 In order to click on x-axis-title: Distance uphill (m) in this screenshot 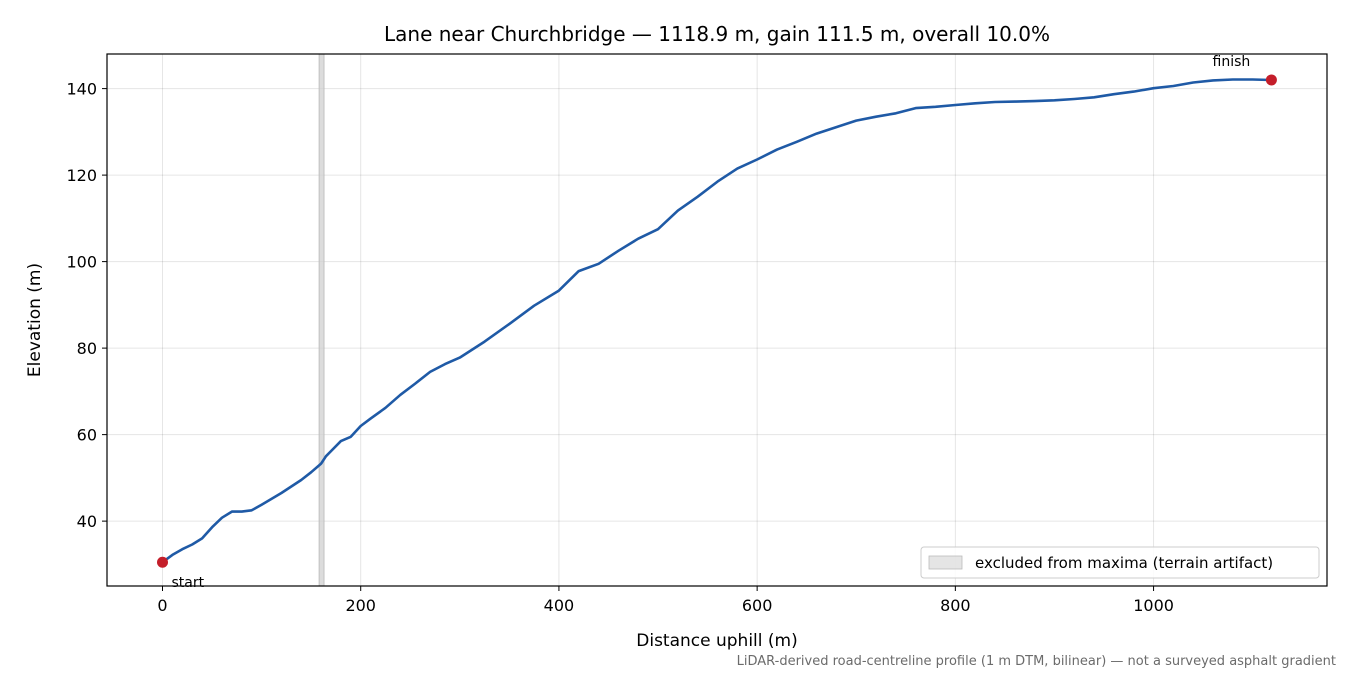, I will do `click(716, 641)`.